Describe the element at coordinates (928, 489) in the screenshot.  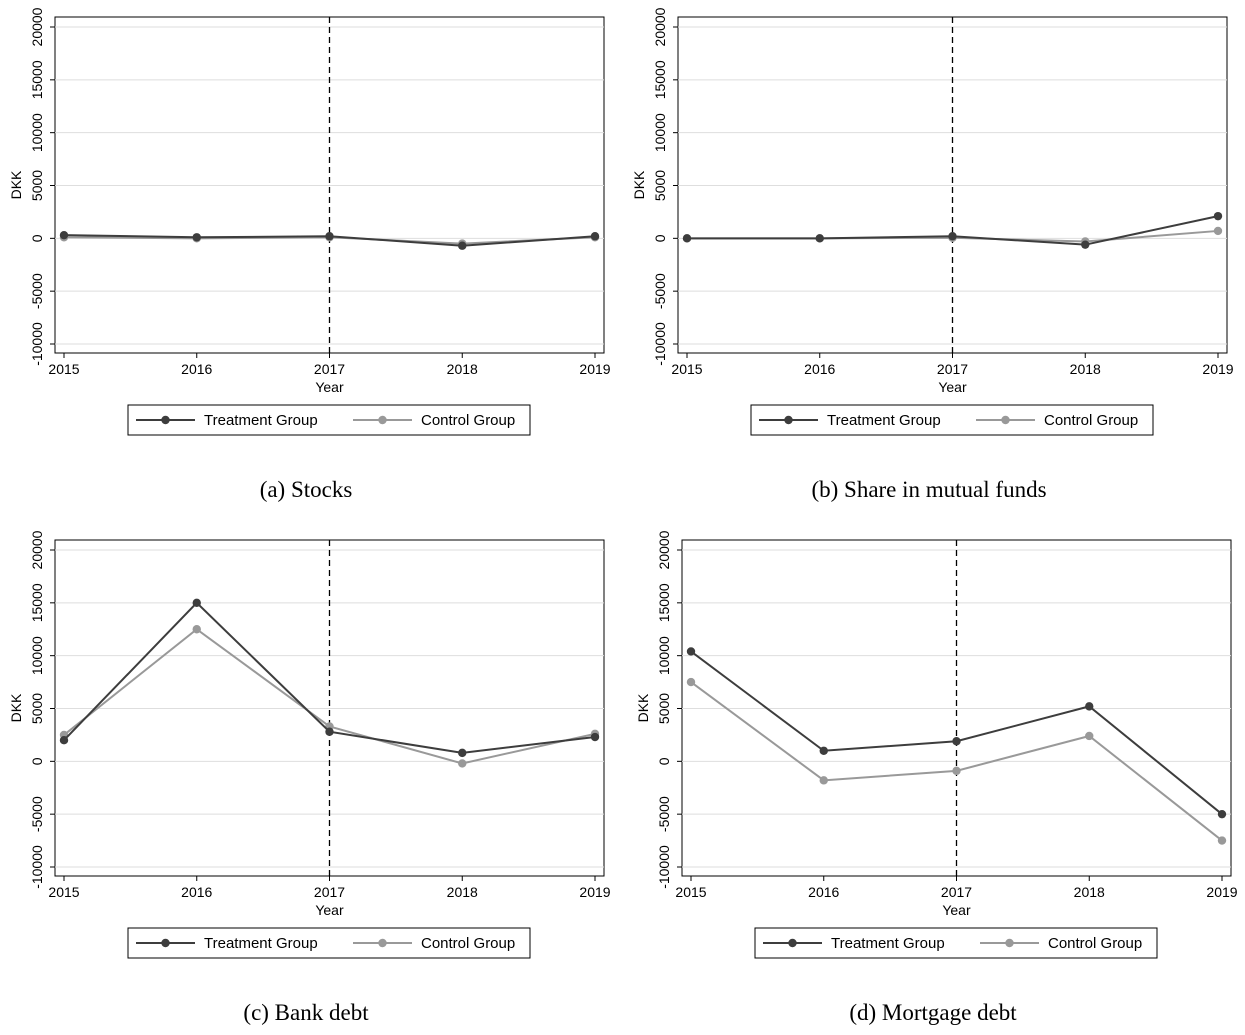
I see `chart-caption: (b) Share in mutual funds` at that location.